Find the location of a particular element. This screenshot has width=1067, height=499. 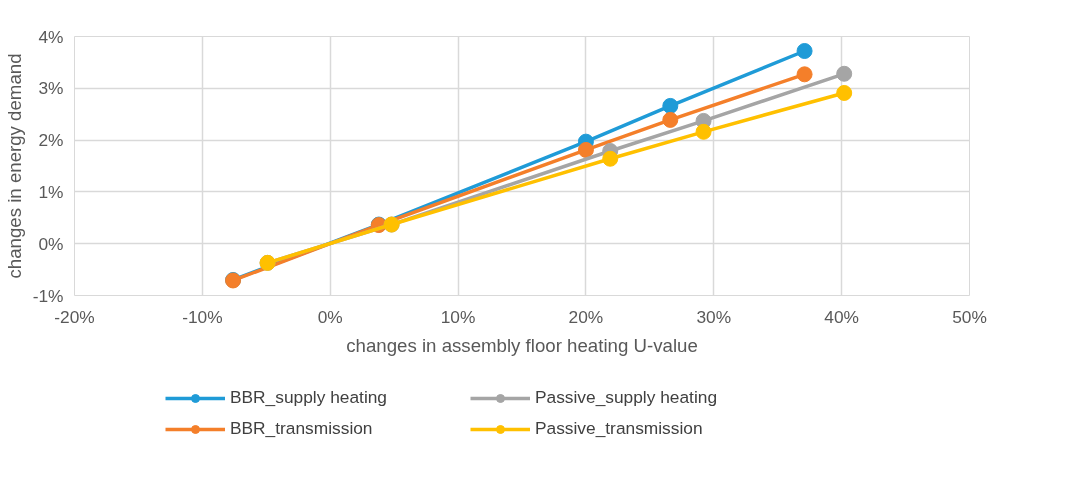

legend-label: BBR_transmission is located at coordinates (301, 428).